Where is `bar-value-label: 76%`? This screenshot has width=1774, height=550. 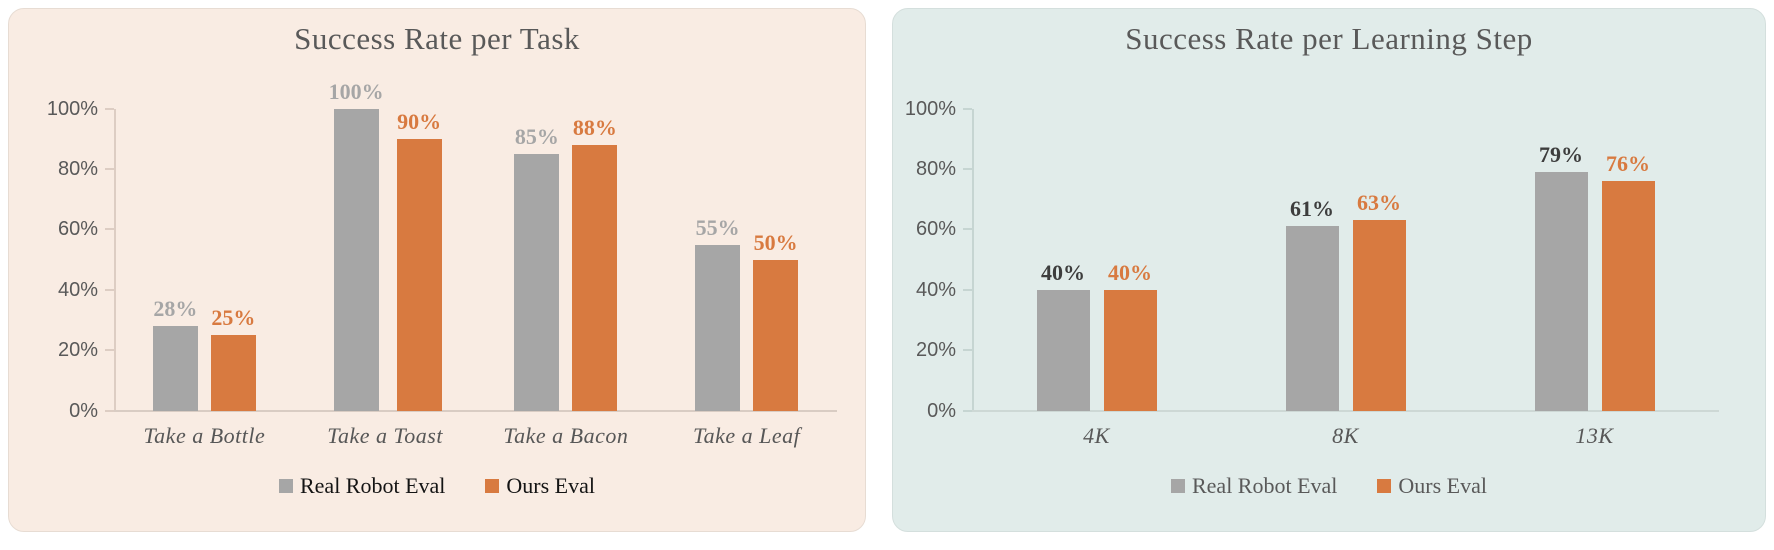 bar-value-label: 76% is located at coordinates (1628, 164).